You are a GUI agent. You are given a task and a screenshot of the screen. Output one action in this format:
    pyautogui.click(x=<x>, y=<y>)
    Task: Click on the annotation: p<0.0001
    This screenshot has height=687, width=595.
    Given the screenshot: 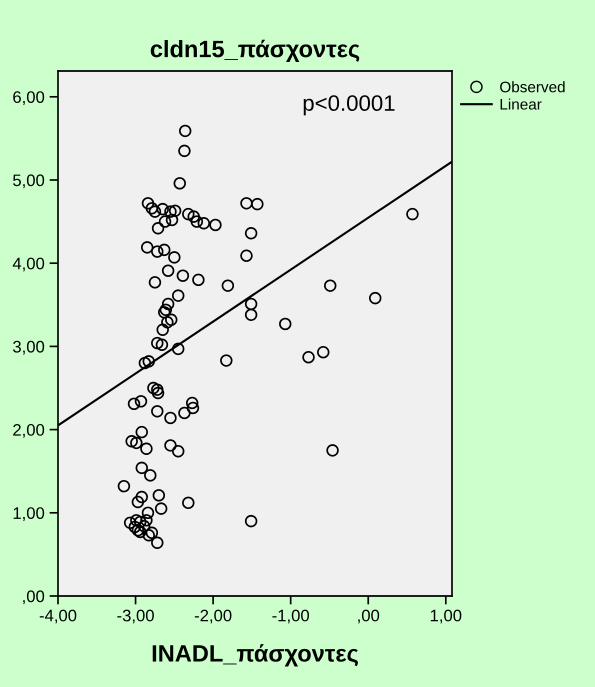 What is the action you would take?
    pyautogui.click(x=349, y=105)
    